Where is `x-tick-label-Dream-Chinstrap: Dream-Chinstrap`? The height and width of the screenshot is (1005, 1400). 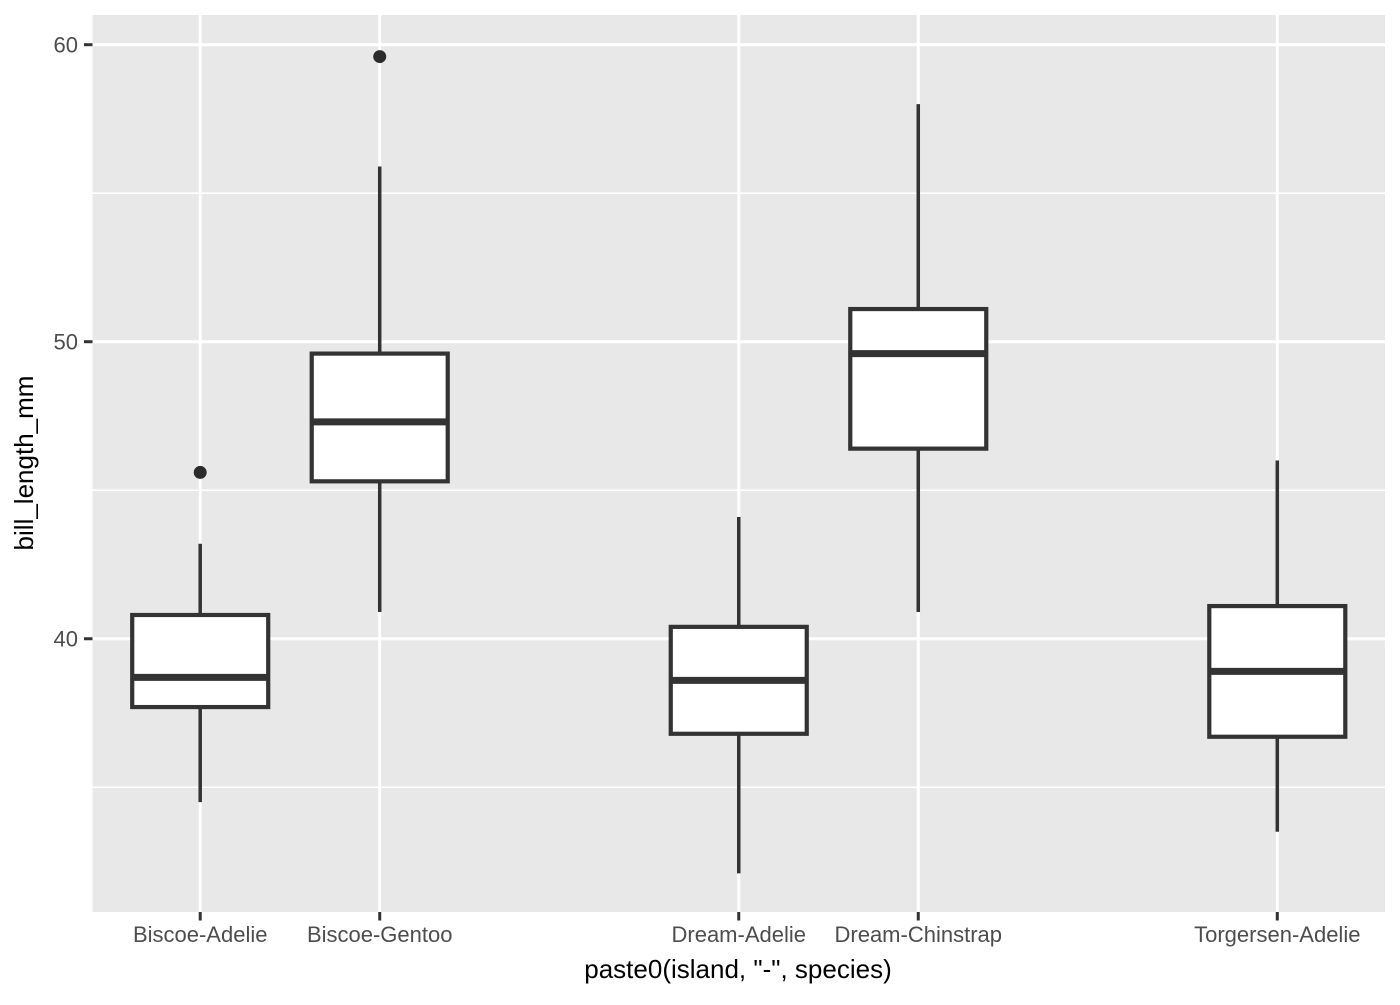
x-tick-label-Dream-Chinstrap: Dream-Chinstrap is located at coordinates (919, 934).